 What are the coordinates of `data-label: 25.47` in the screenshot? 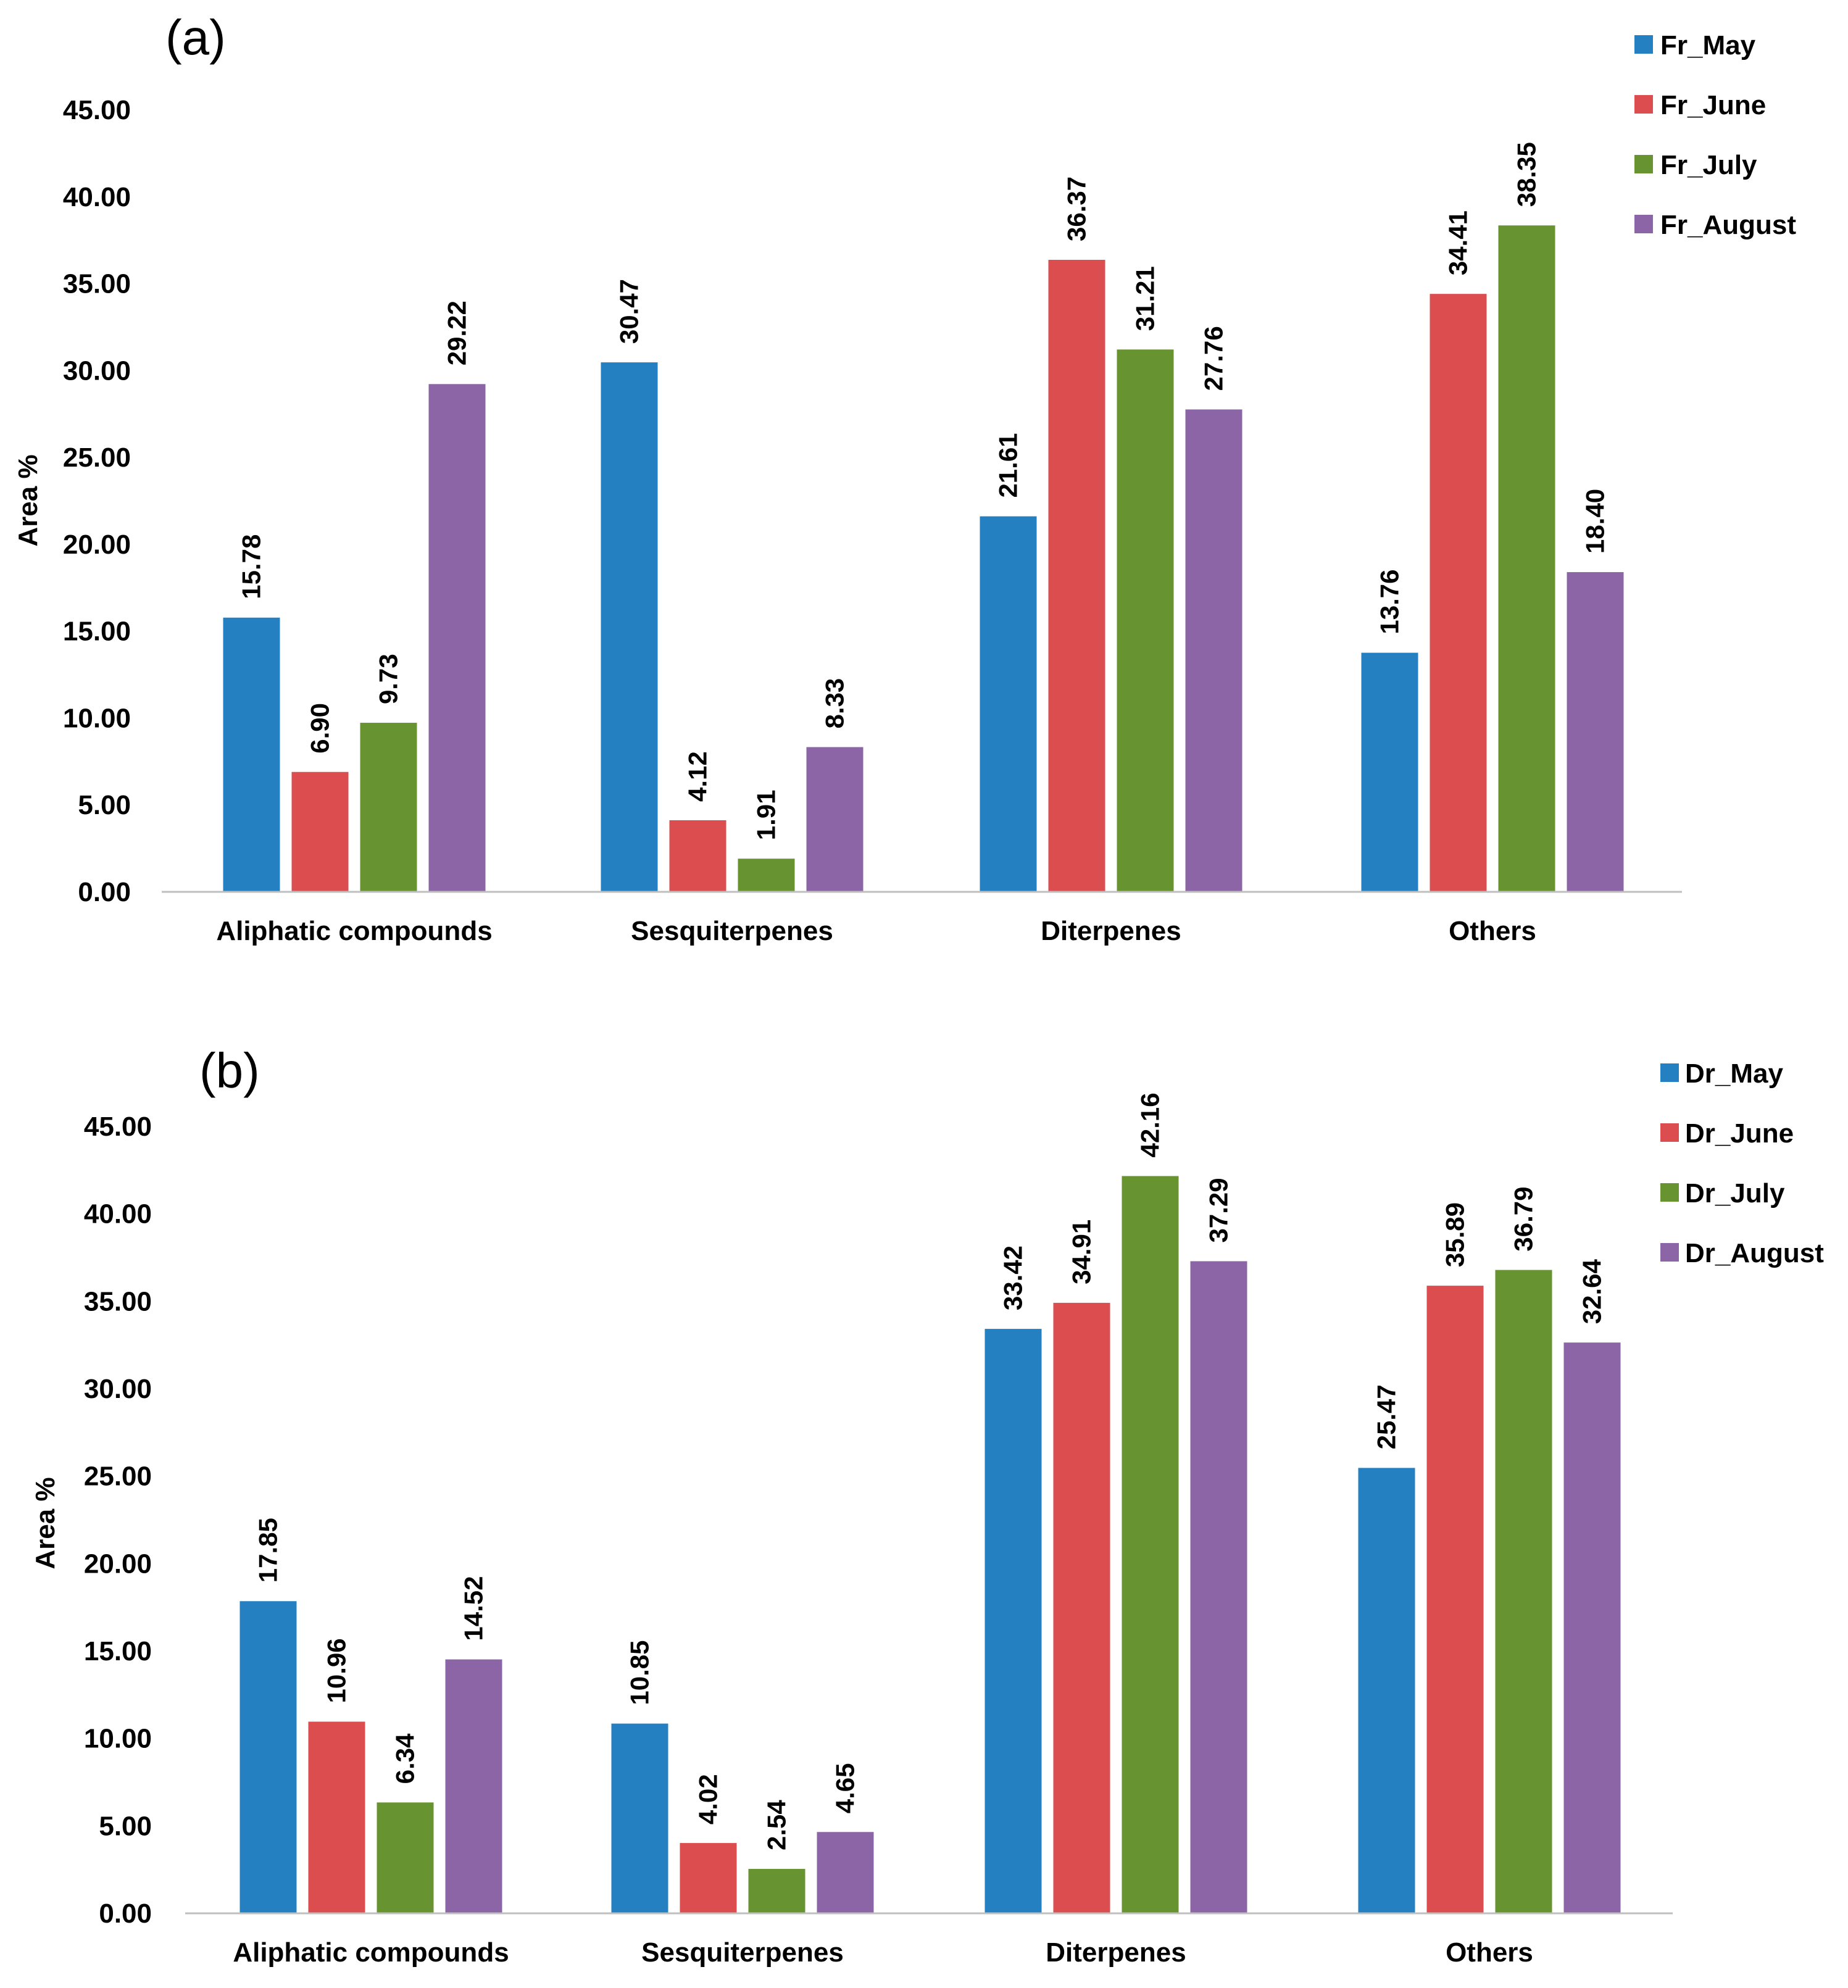 It's located at (1386, 1416).